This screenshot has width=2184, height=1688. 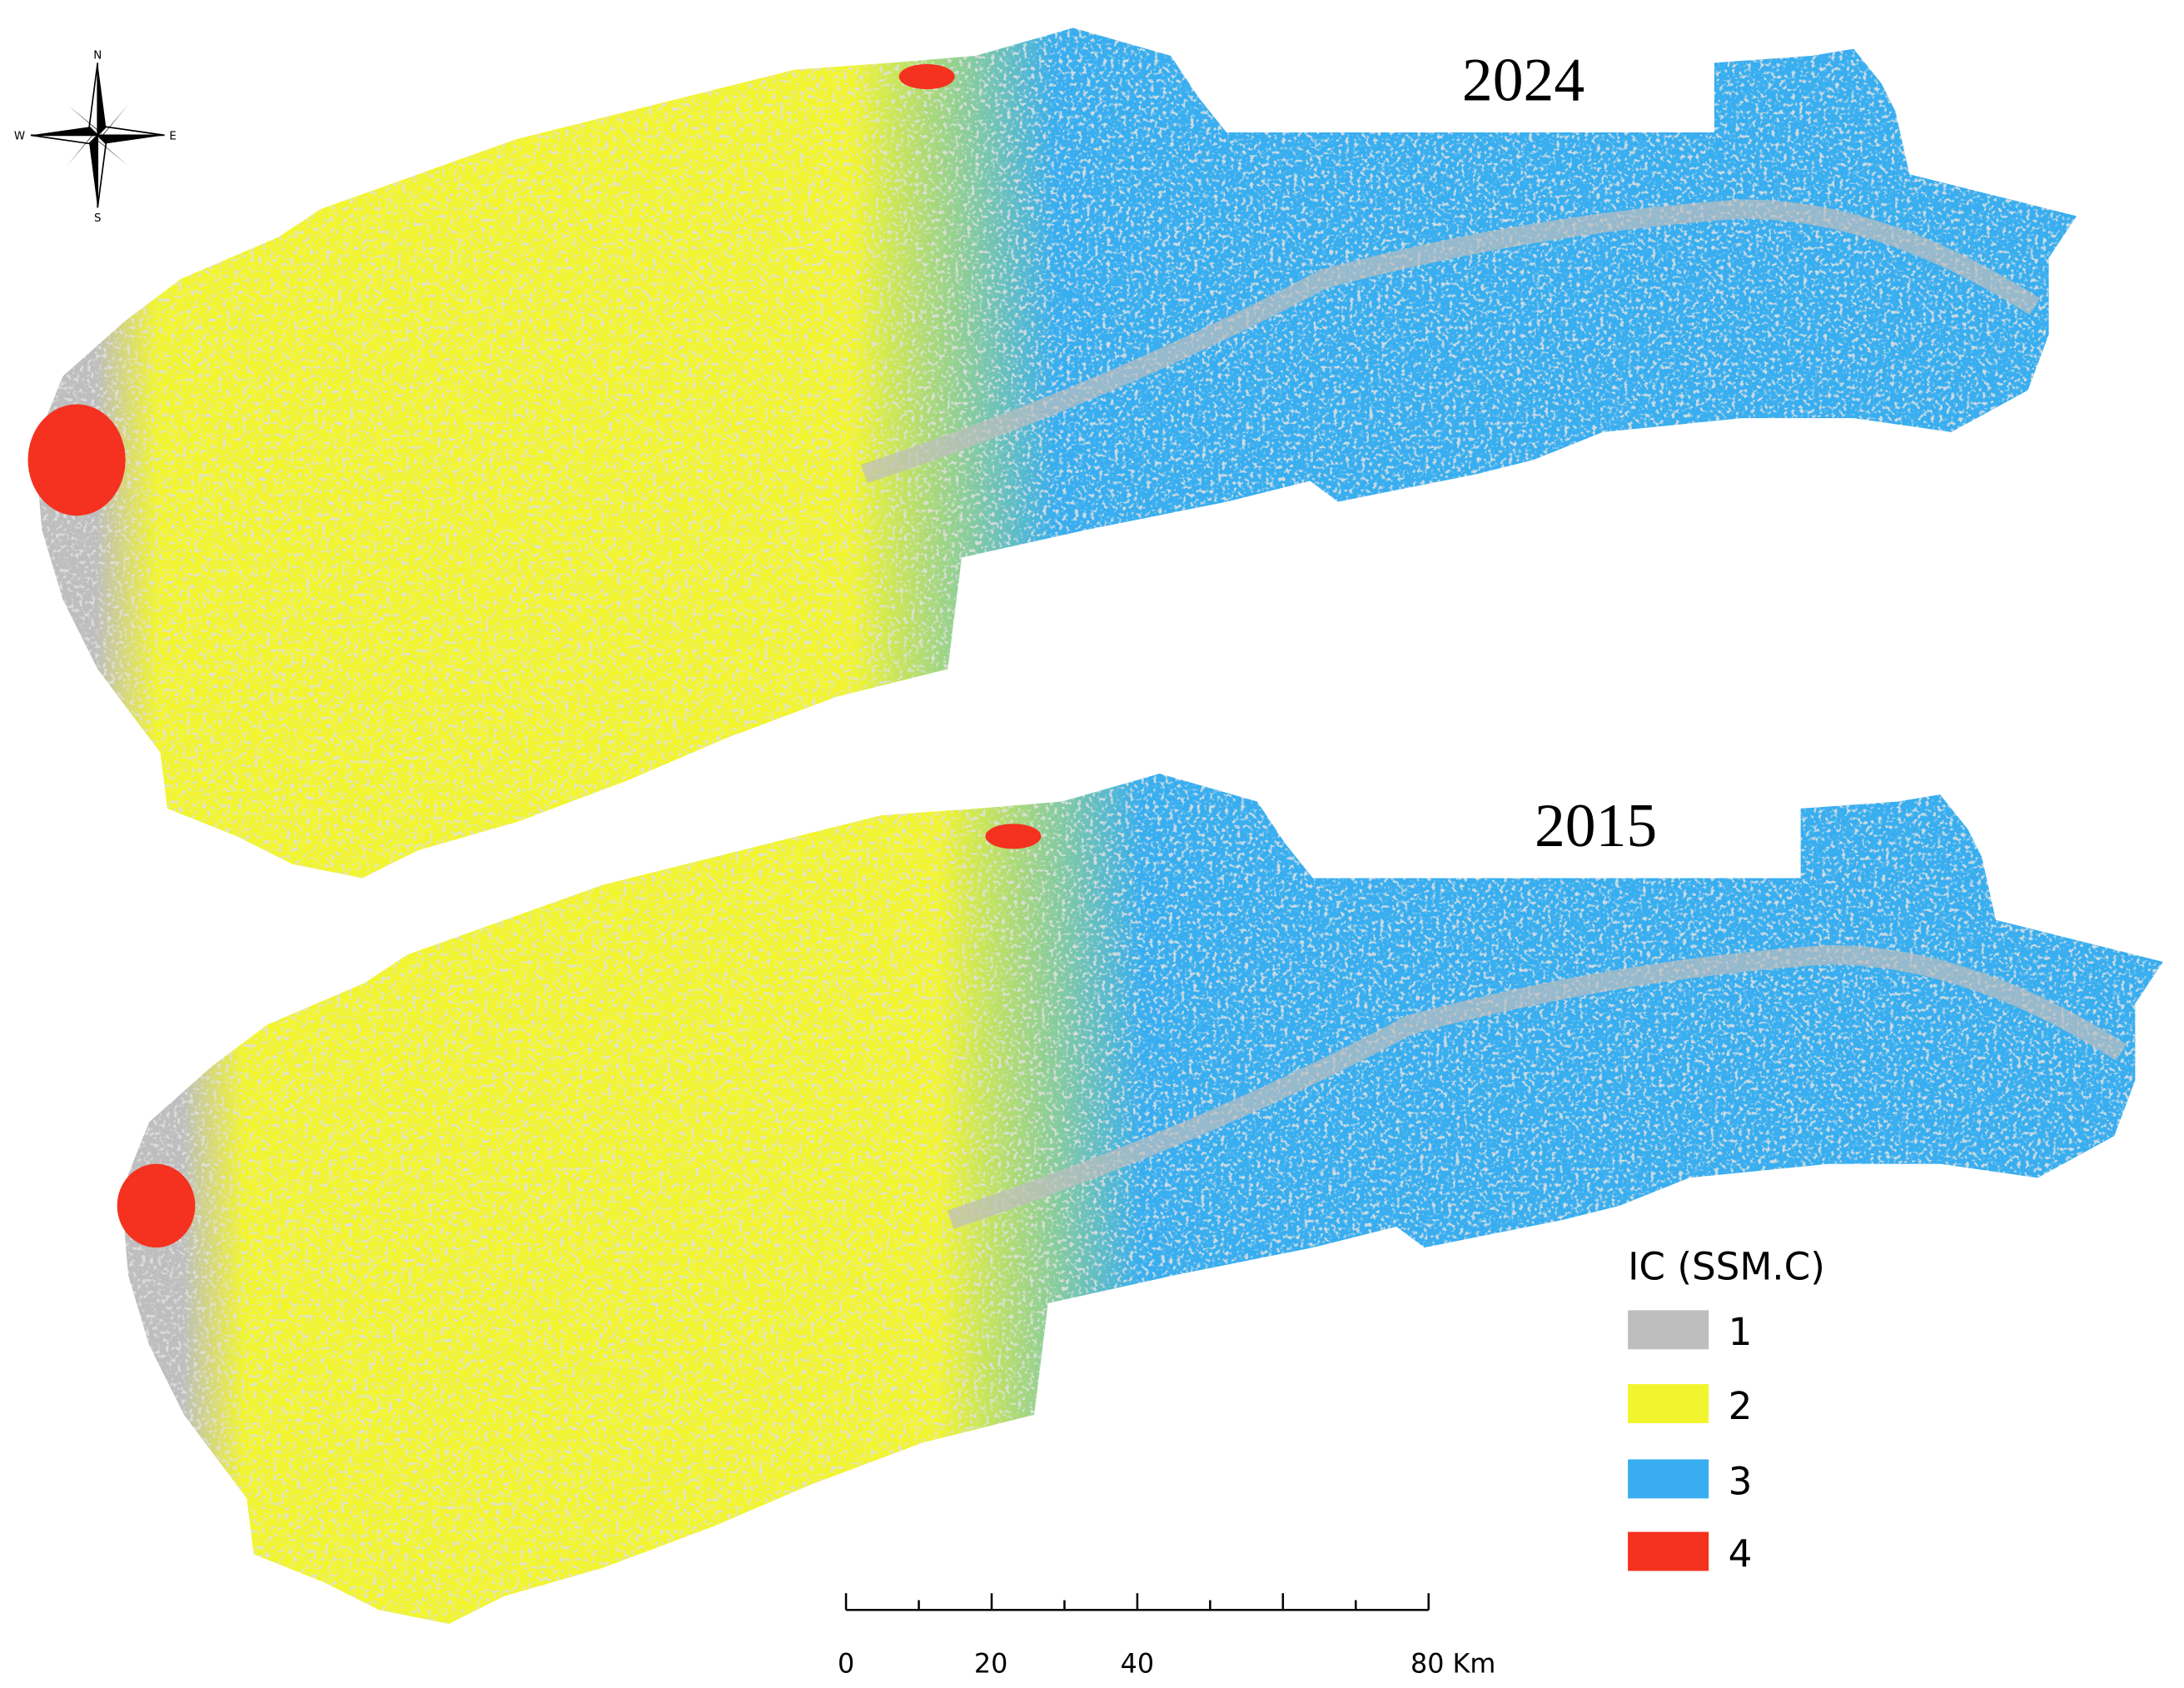 What do you see at coordinates (1741, 1481) in the screenshot?
I see `legend-label: 3` at bounding box center [1741, 1481].